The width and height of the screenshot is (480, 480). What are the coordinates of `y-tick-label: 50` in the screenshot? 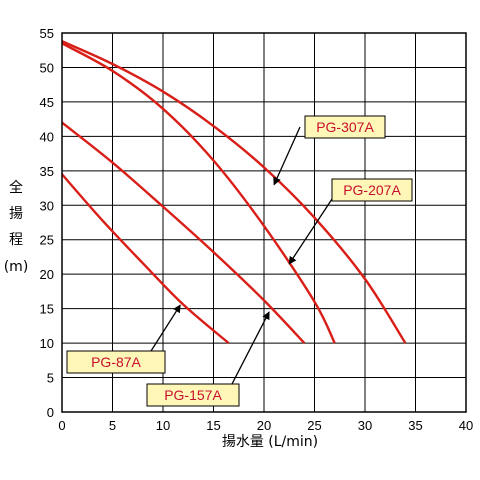 It's located at (47, 67).